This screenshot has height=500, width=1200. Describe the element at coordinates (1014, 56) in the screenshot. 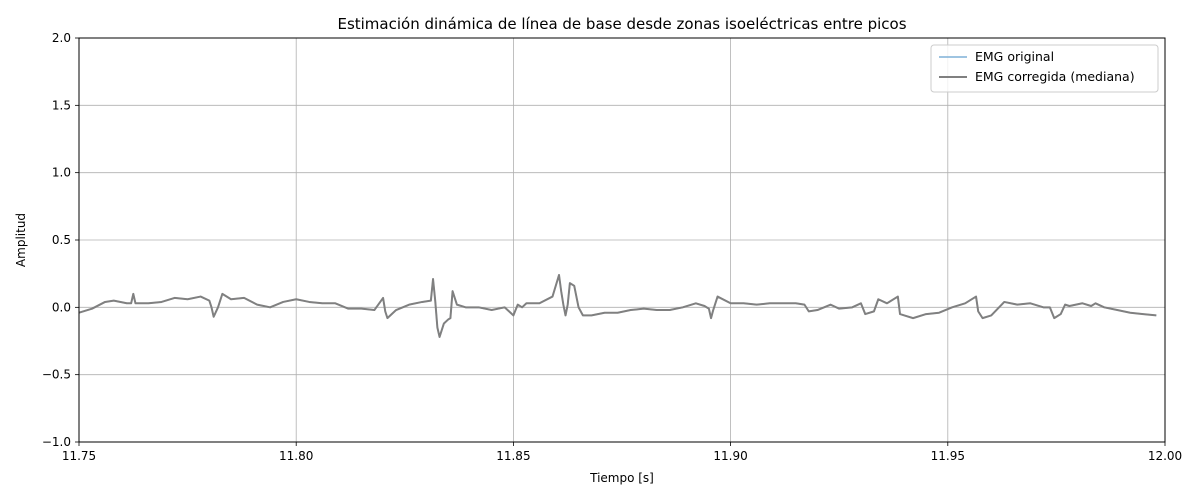

I see `legend-label-emg-original: EMG original` at that location.